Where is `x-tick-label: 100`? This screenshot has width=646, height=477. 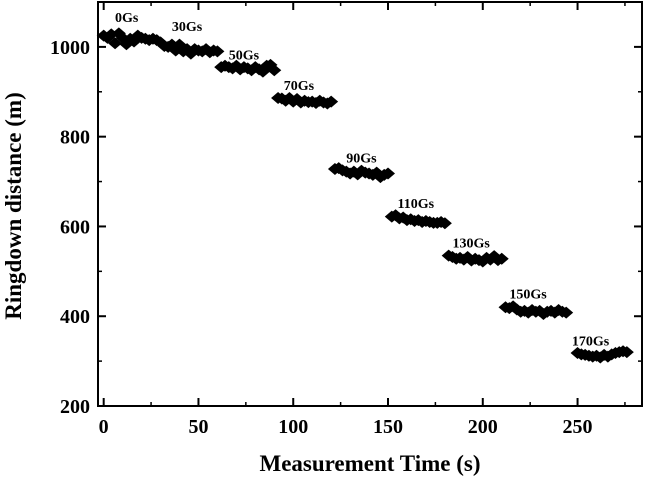
x-tick-label: 100 is located at coordinates (293, 427).